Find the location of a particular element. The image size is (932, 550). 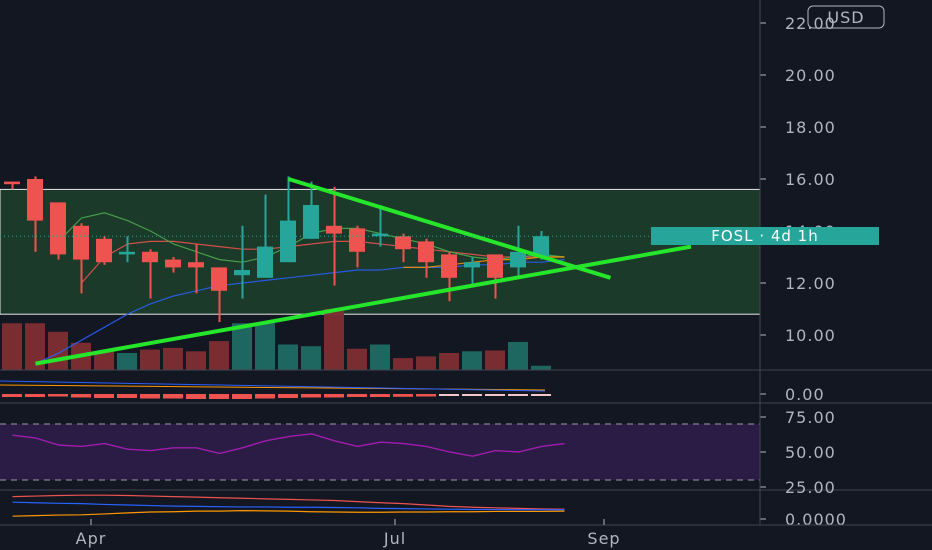

ticker-label: FOSL · 4d 1h is located at coordinates (765, 236).